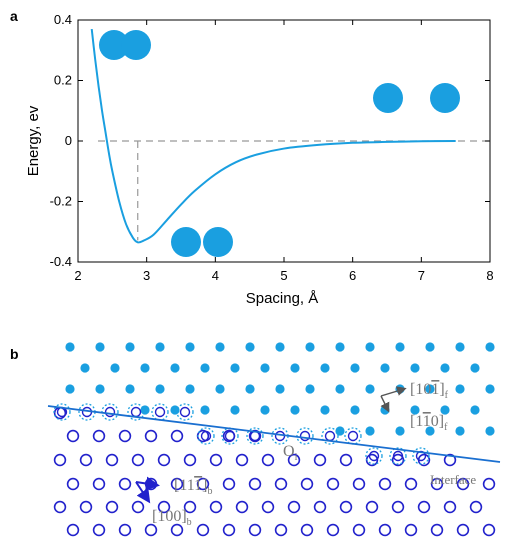 The height and width of the screenshot is (550, 516). What do you see at coordinates (172, 518) in the screenshot?
I see `bcc-direction-2-label: [100]b` at bounding box center [172, 518].